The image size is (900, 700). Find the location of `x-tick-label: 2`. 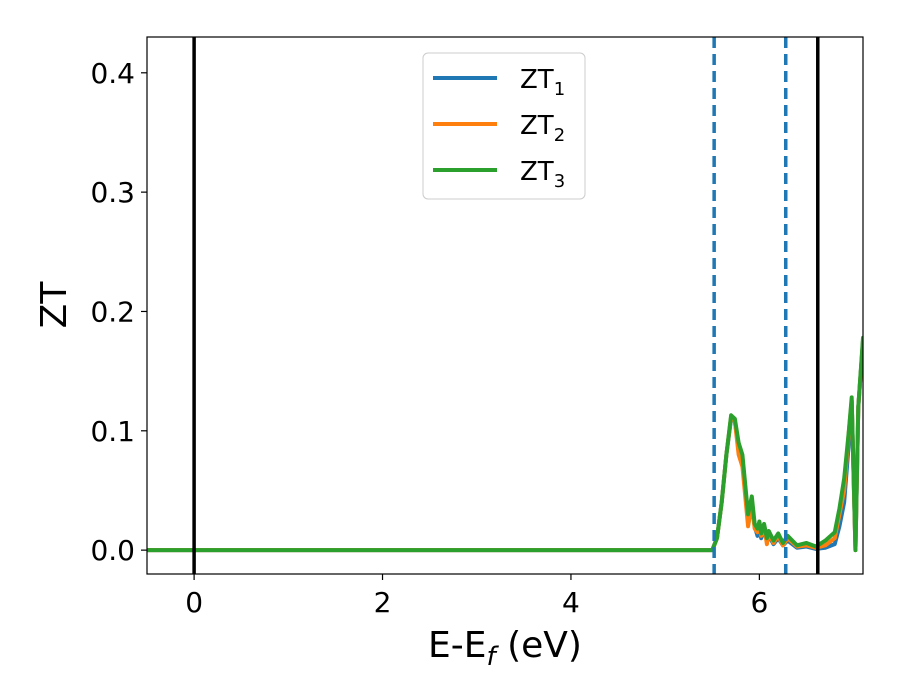

x-tick-label: 2 is located at coordinates (383, 602).